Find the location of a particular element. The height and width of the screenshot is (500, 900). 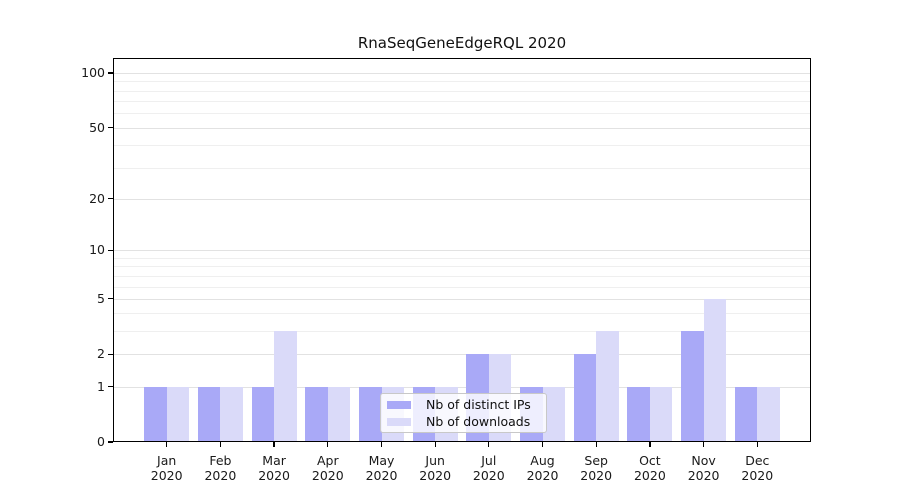

x-tick-mark-sep-2020 is located at coordinates (596, 444).